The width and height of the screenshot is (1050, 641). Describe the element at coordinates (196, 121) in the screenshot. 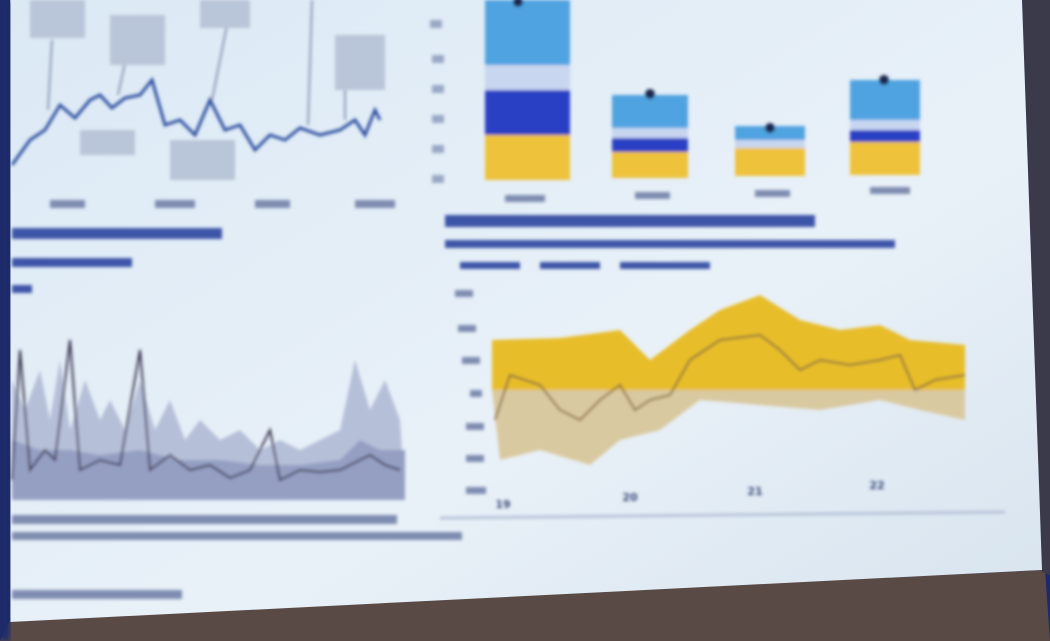

I see `line-series` at that location.